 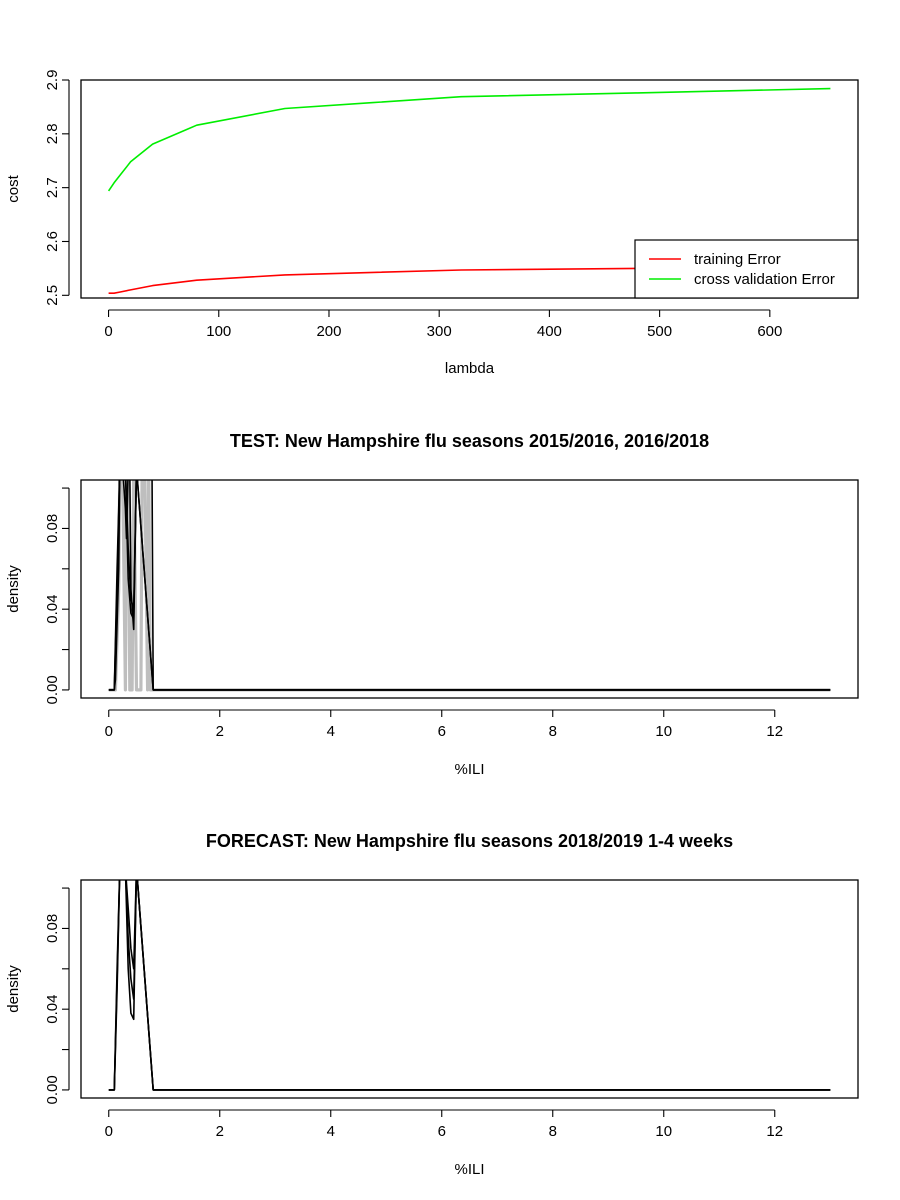 I want to click on y-tick-label: 2.5, so click(x=52, y=295).